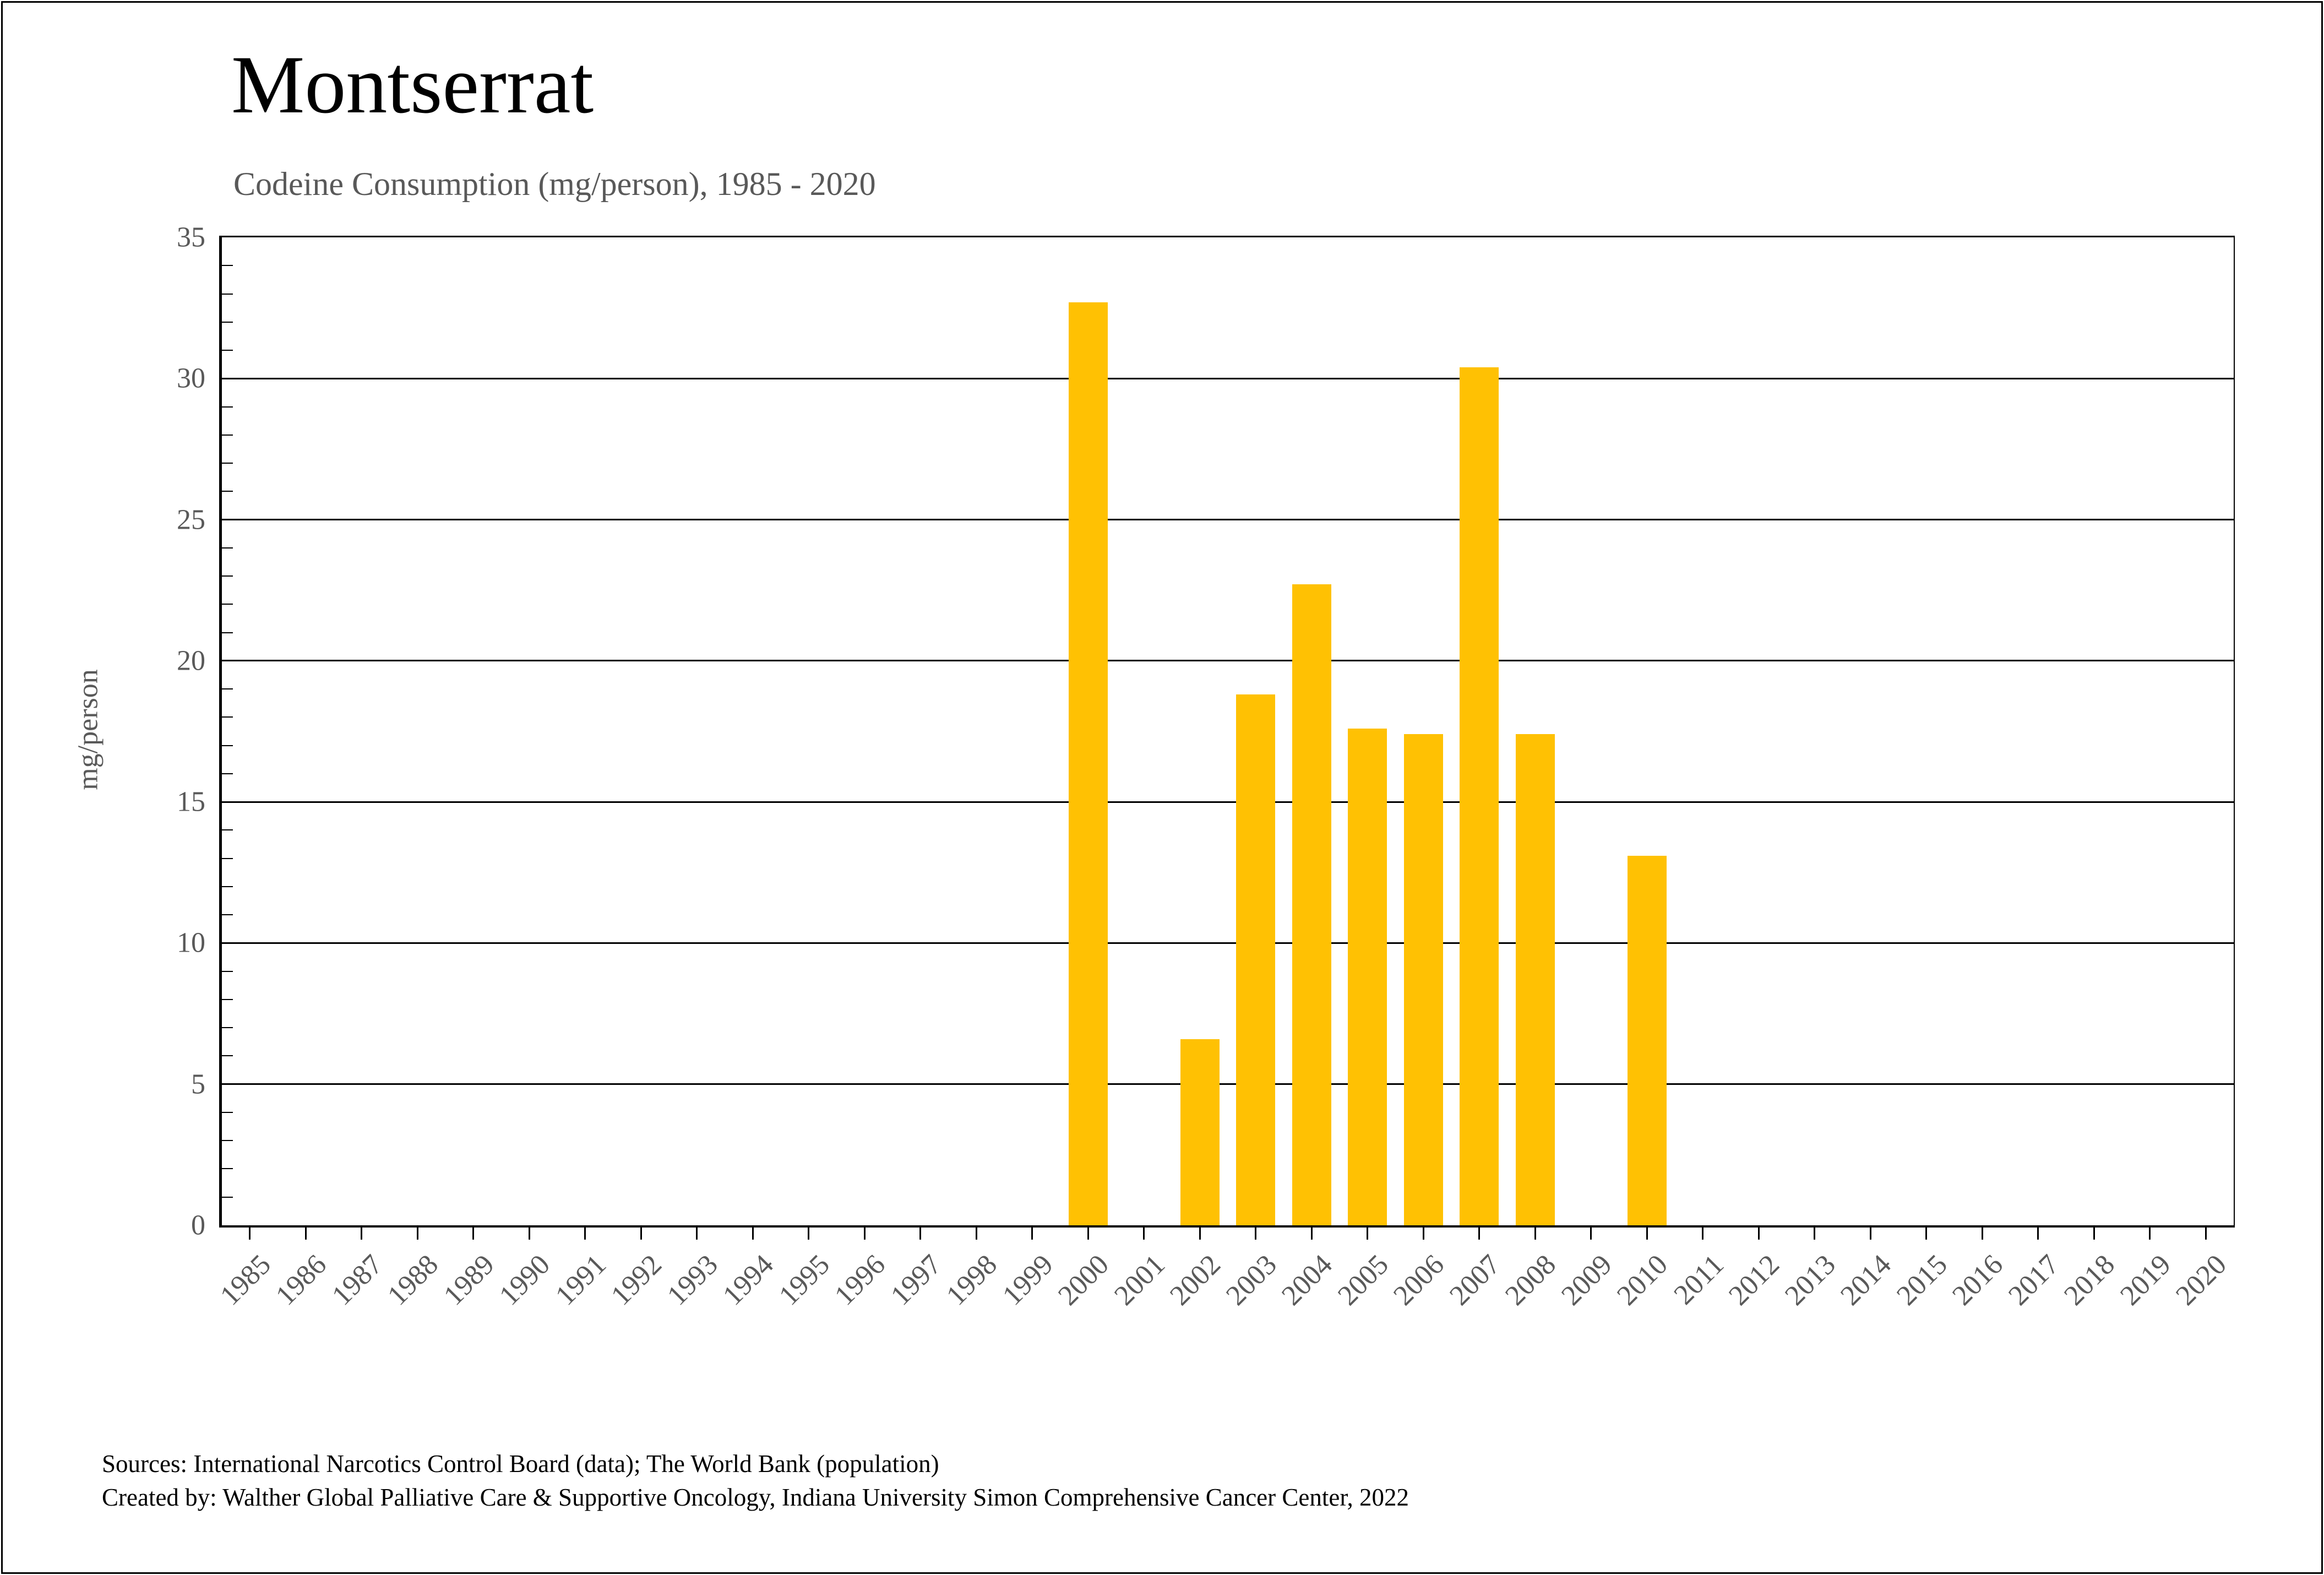  What do you see at coordinates (1755, 1280) in the screenshot?
I see `x-tick-label-2012: 2012` at bounding box center [1755, 1280].